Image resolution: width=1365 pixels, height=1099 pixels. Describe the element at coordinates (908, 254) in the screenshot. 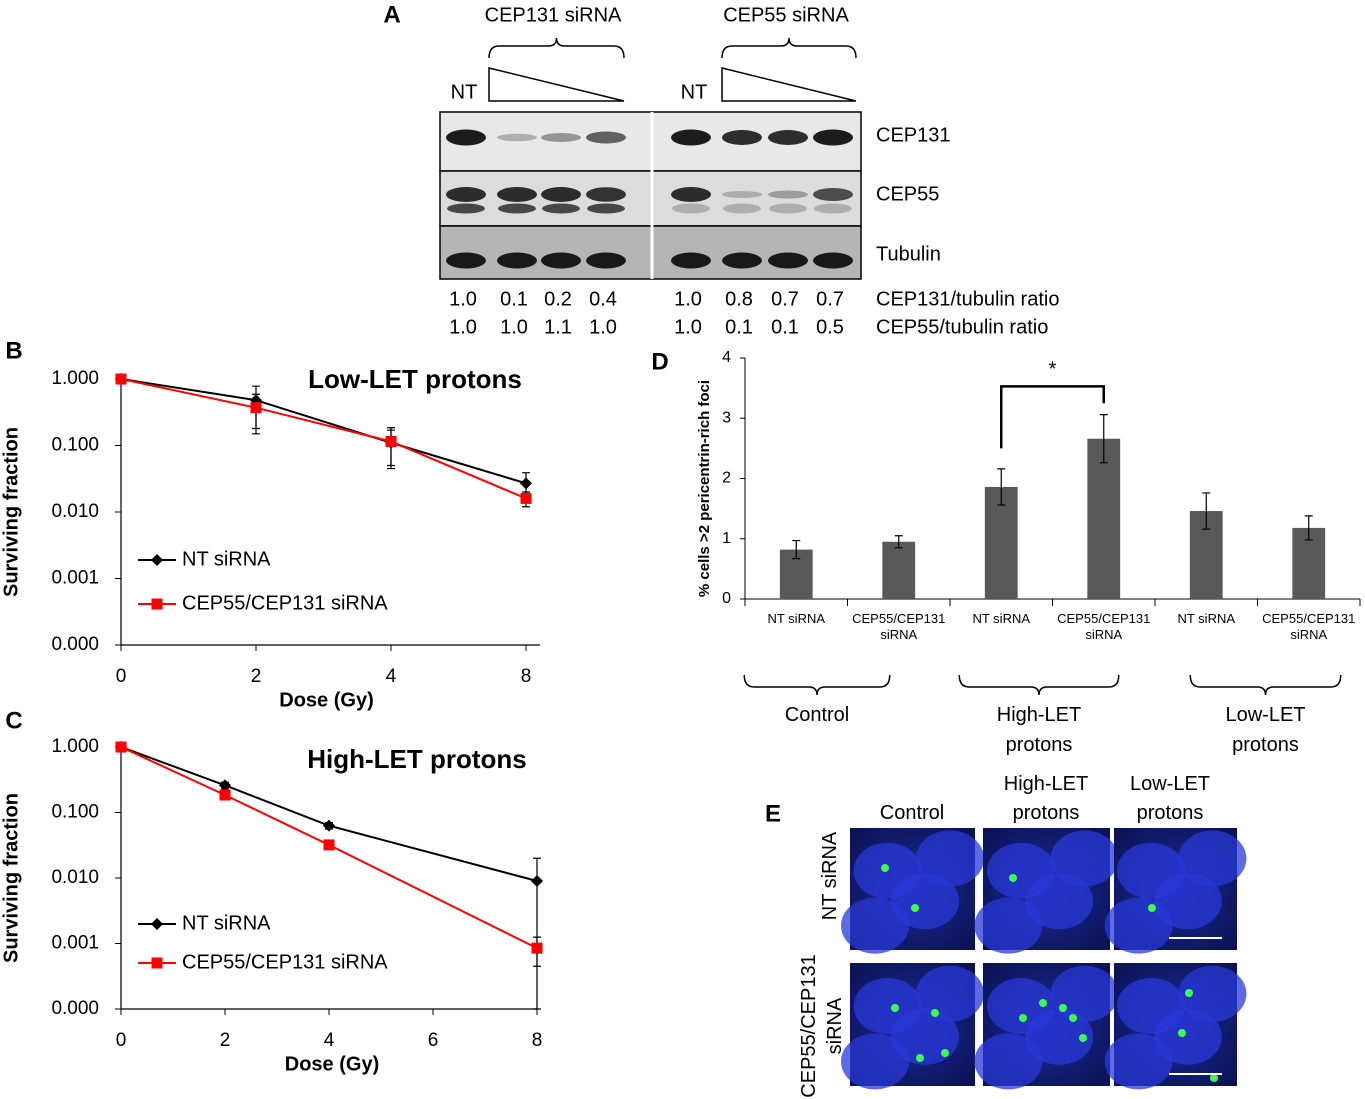

I see `blot-row-label: Tubulin` at that location.